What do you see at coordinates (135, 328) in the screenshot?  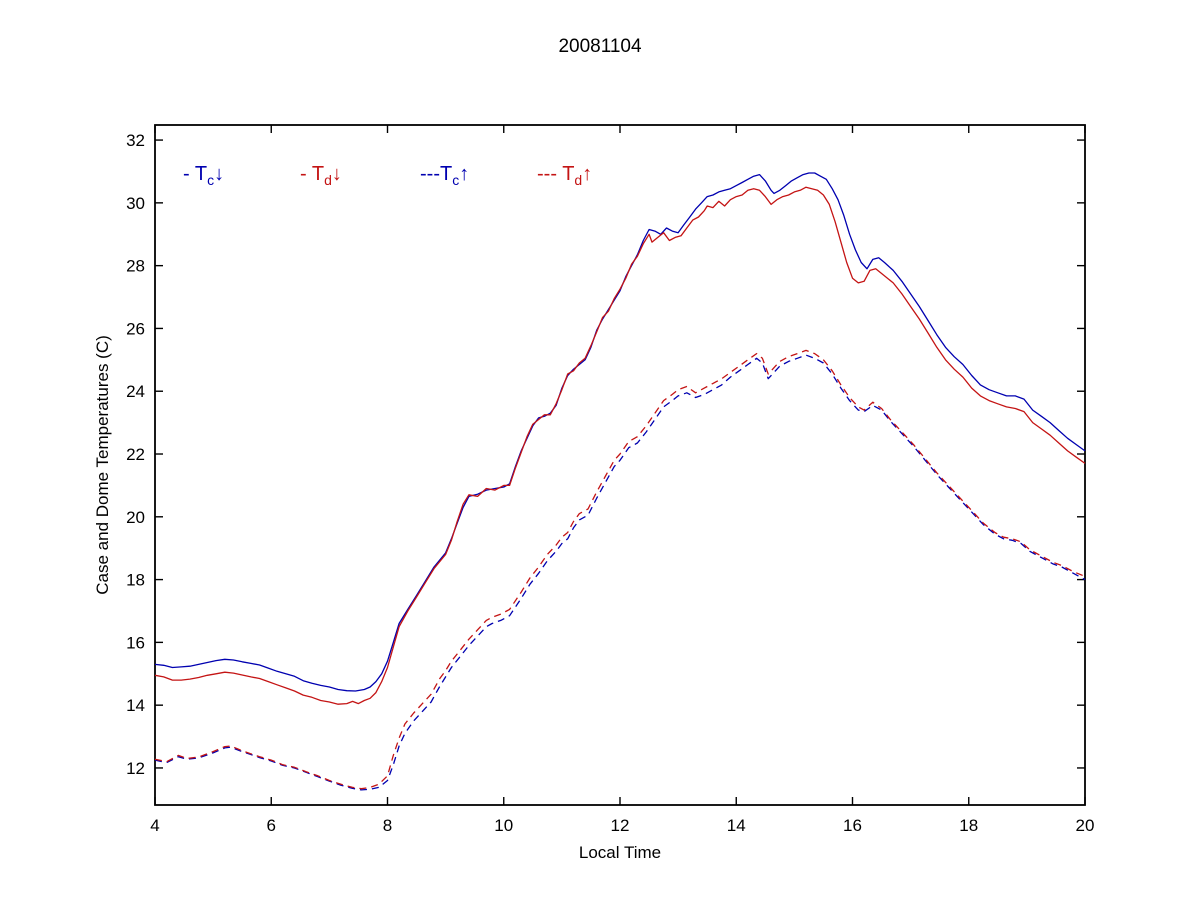 I see `y-tick-label: 26` at bounding box center [135, 328].